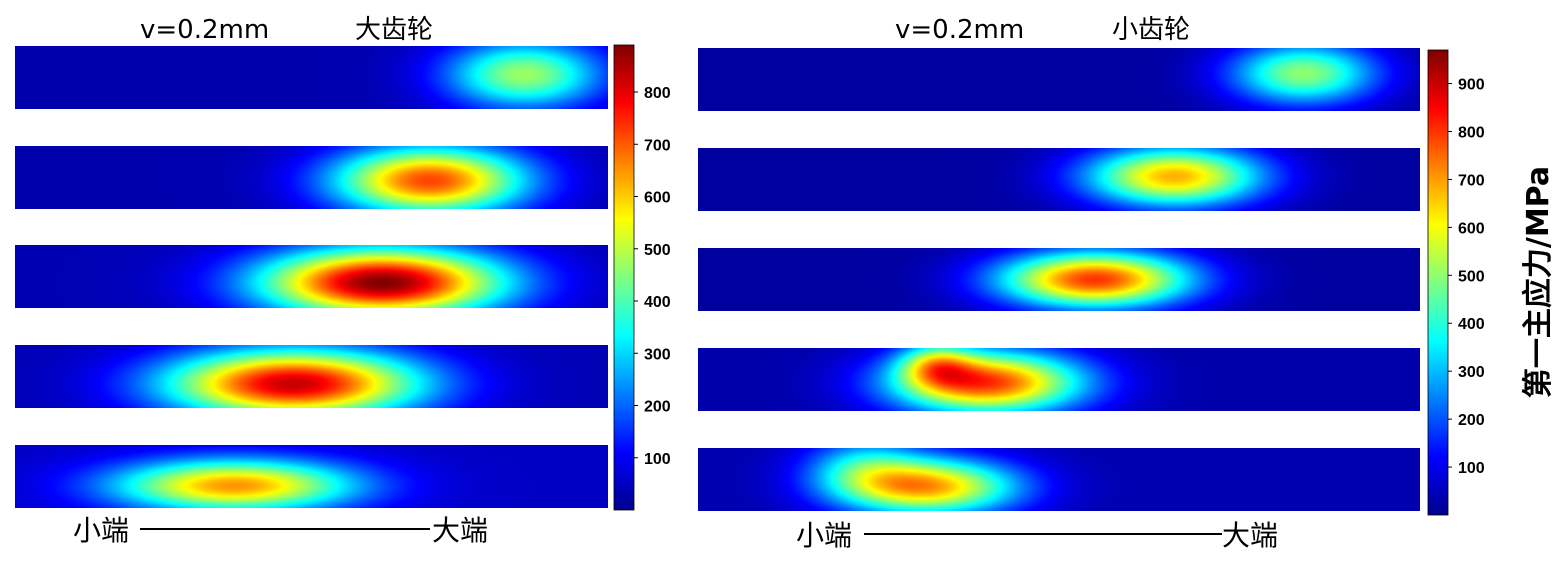  Describe the element at coordinates (1250, 535) in the screenshot. I see `end-label-big-right: 大端` at that location.